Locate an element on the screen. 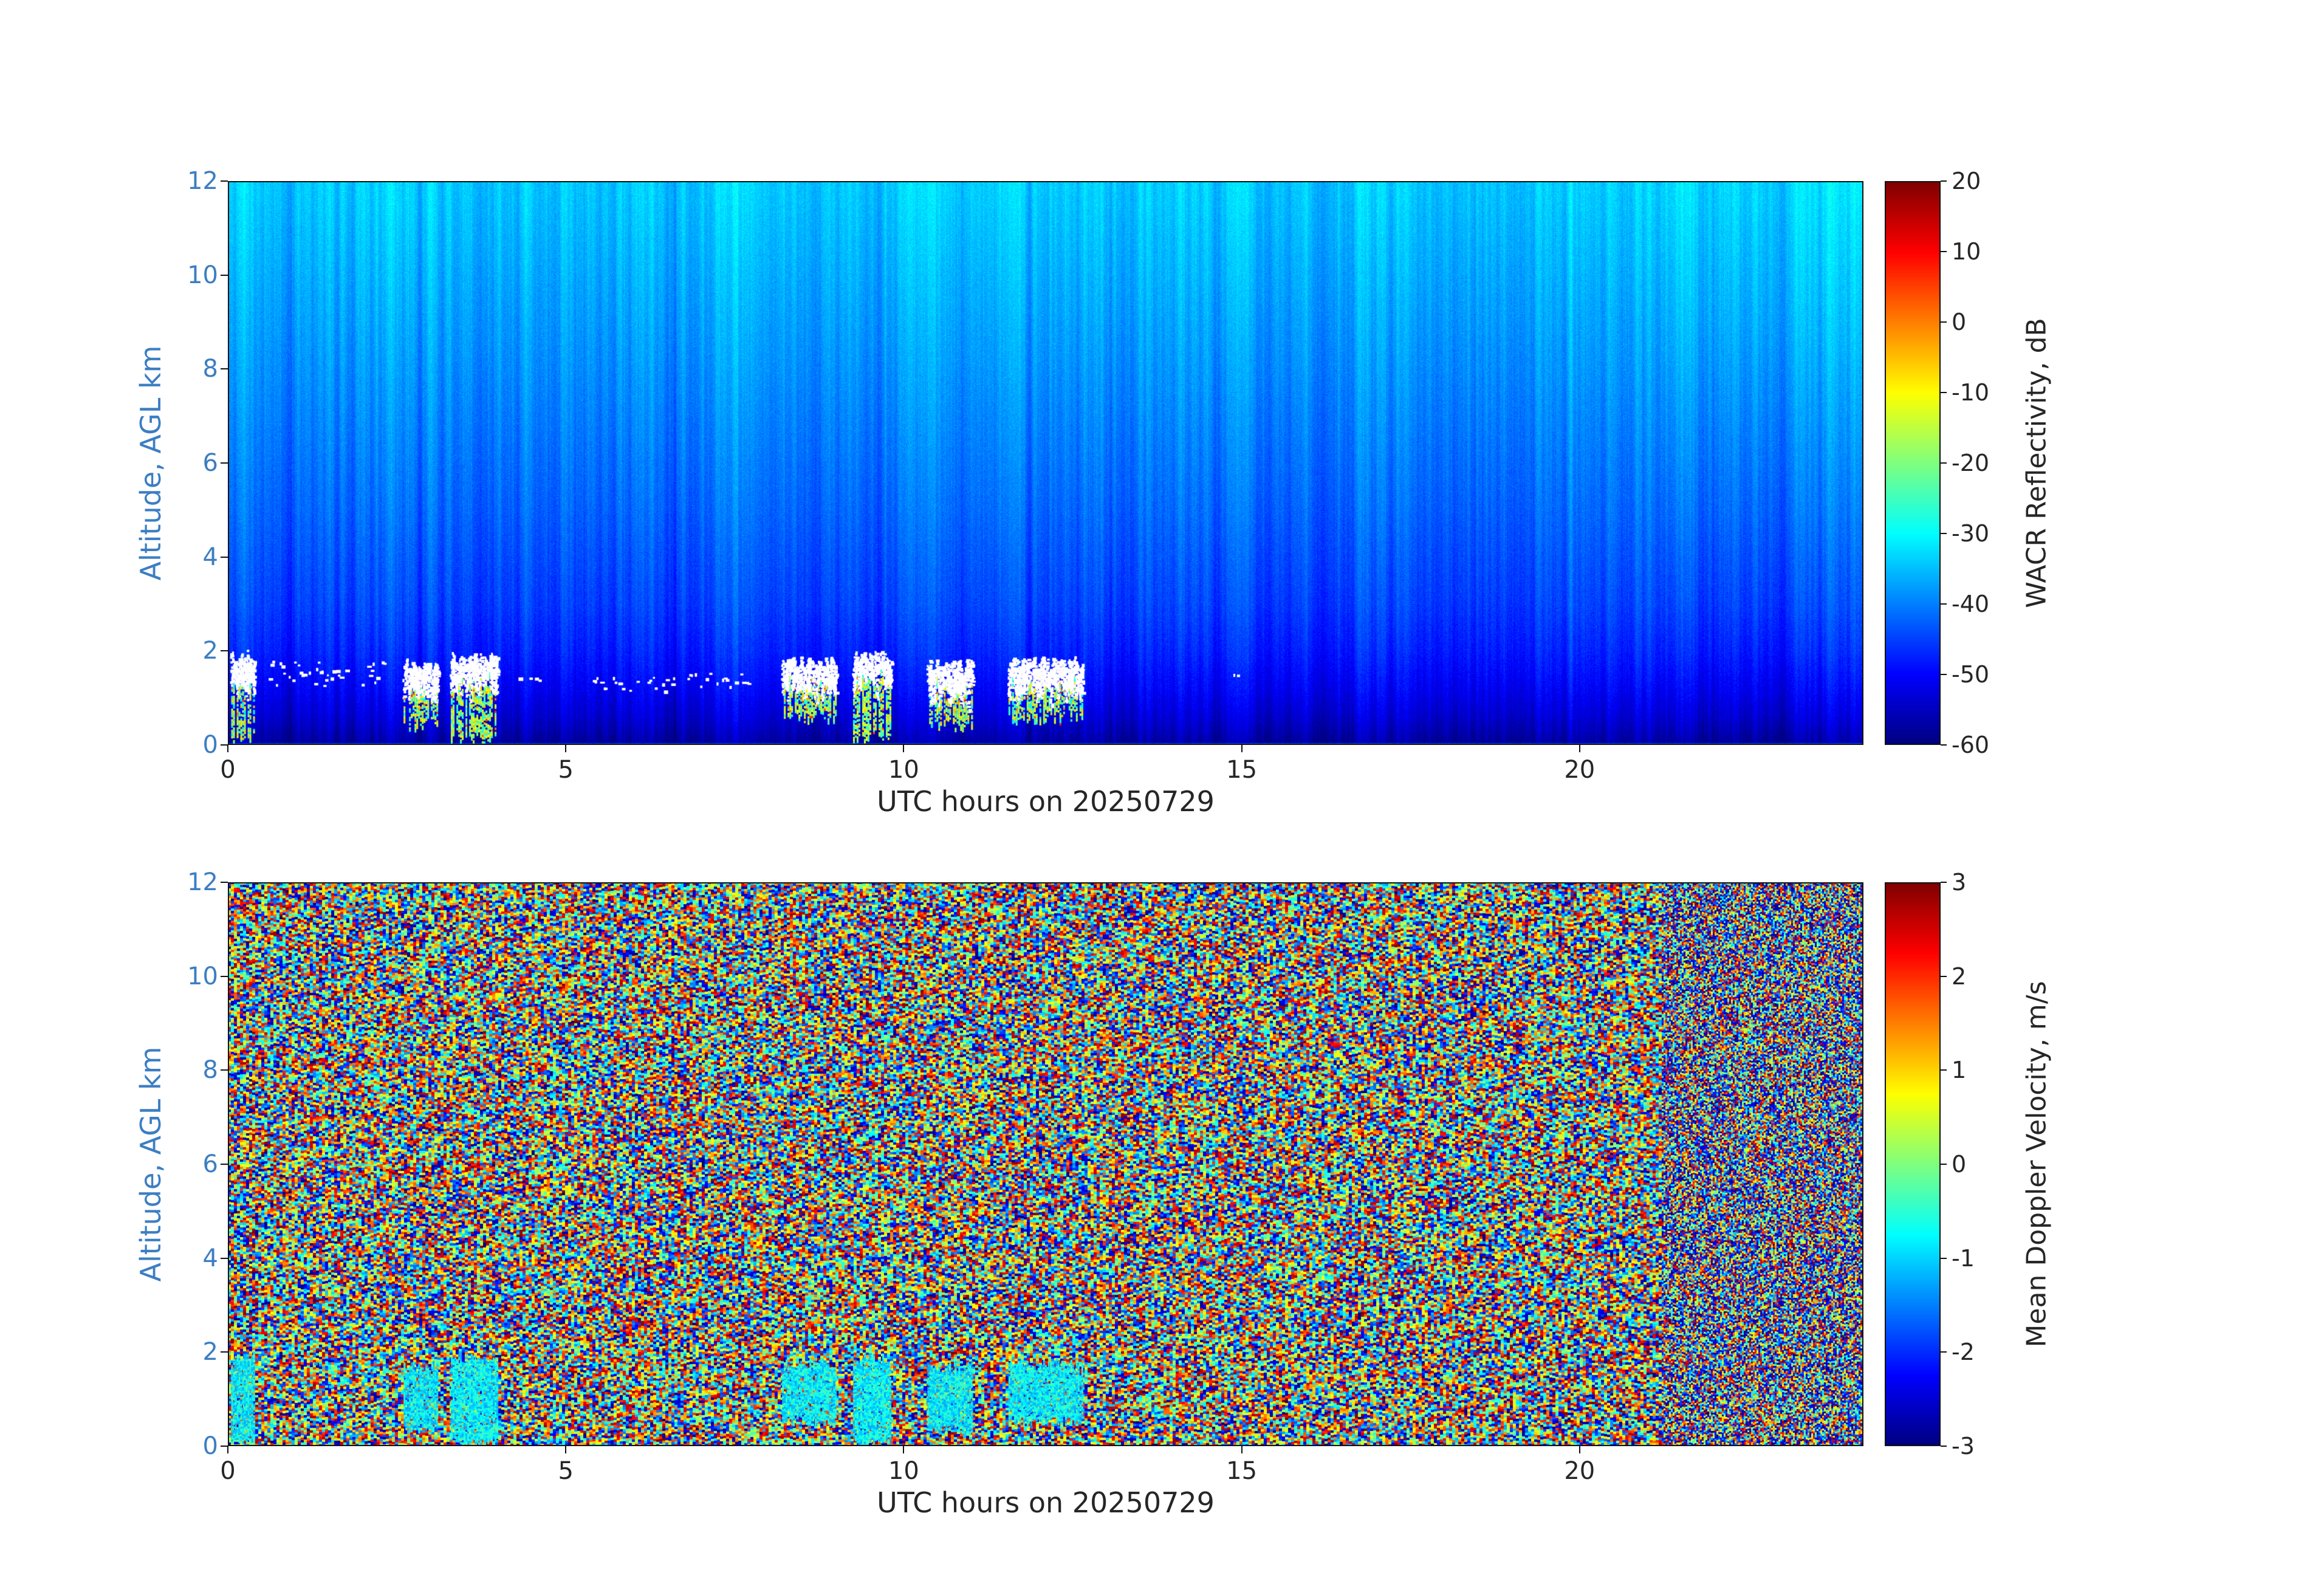  colorbar-tick-label: 1 is located at coordinates (1959, 1070).